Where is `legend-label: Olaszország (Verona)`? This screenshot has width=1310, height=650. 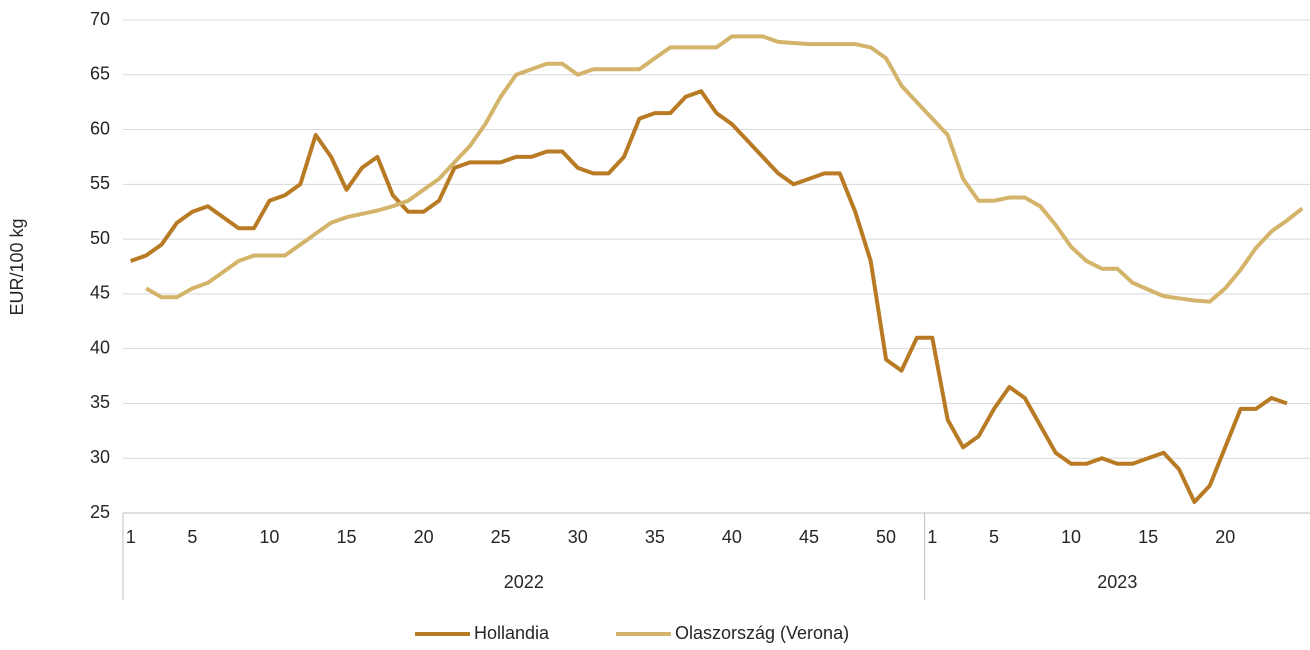 legend-label: Olaszország (Verona) is located at coordinates (762, 633).